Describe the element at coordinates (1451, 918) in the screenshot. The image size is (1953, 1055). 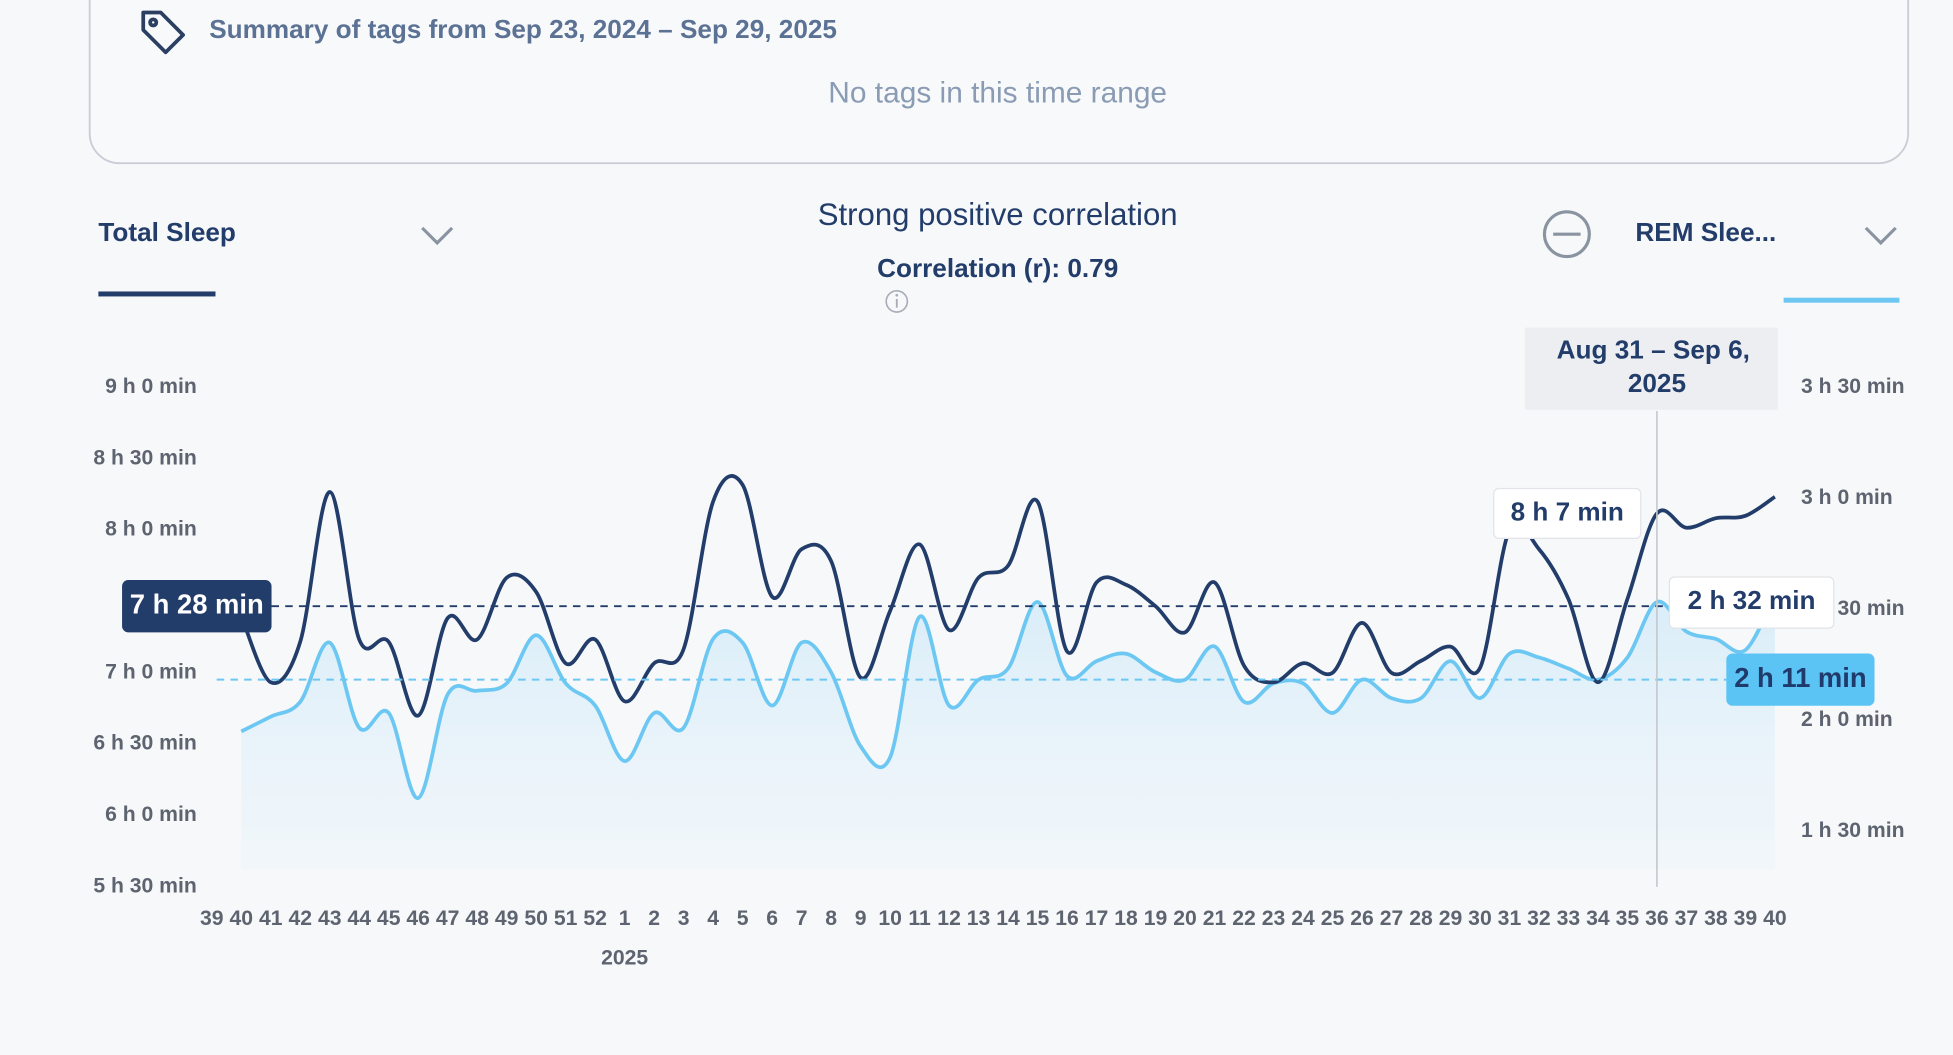
I see `x-tick-label: 29` at that location.